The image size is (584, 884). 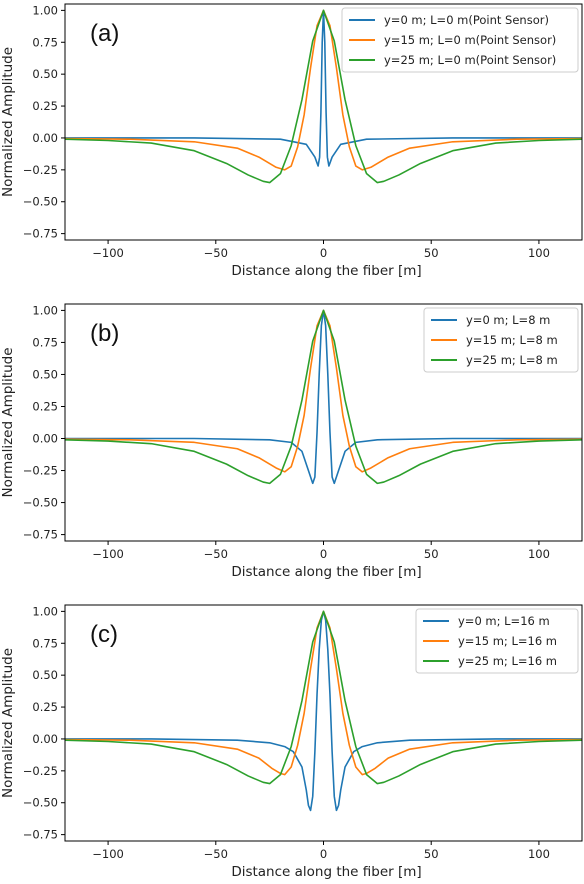 I want to click on legend-label-2: y=15 m; L=0 m(Point Sensor), so click(x=470, y=40).